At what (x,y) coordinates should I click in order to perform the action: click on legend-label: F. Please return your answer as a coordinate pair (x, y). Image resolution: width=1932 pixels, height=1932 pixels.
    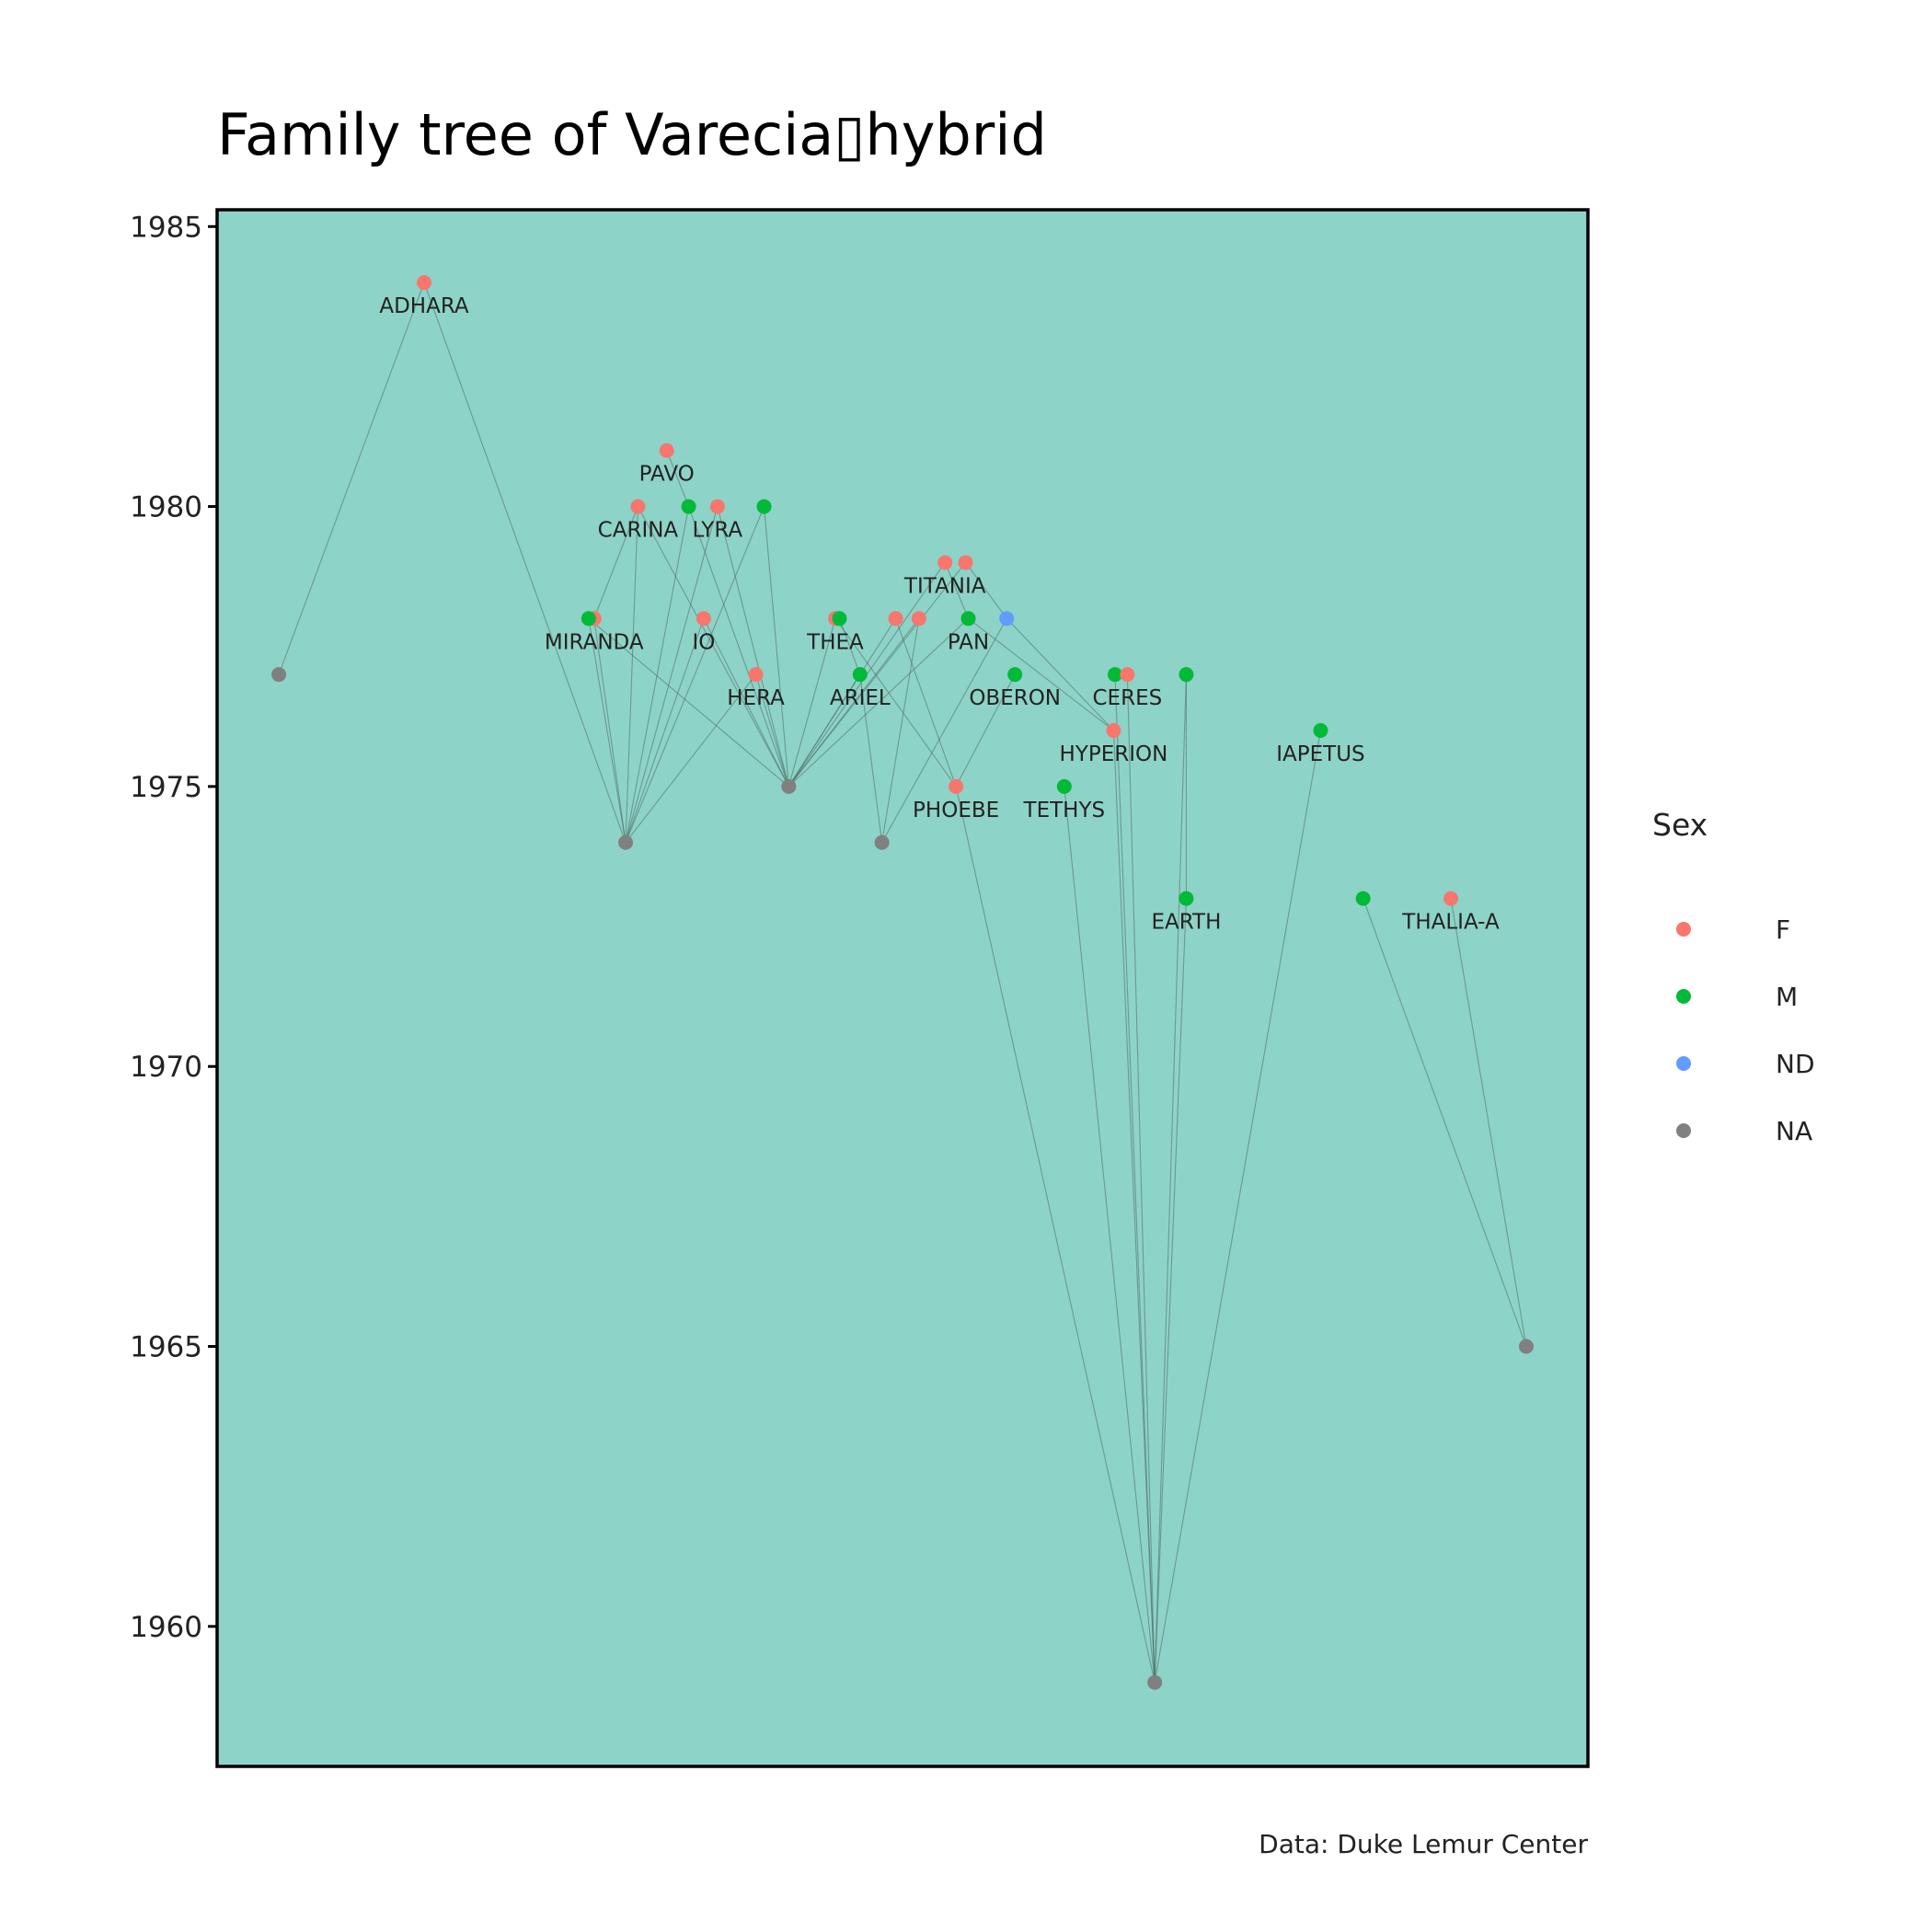
    Looking at the image, I should click on (1783, 929).